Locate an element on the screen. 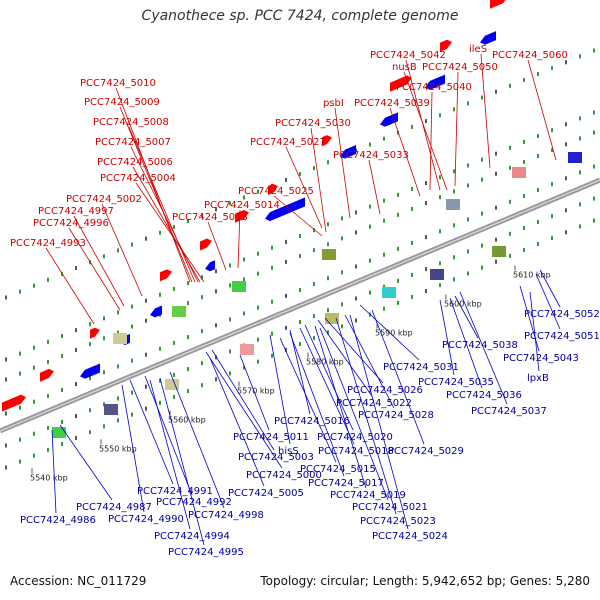 The height and width of the screenshot is (600, 600). forward-gene-label: PCC7424_5050 is located at coordinates (460, 67).